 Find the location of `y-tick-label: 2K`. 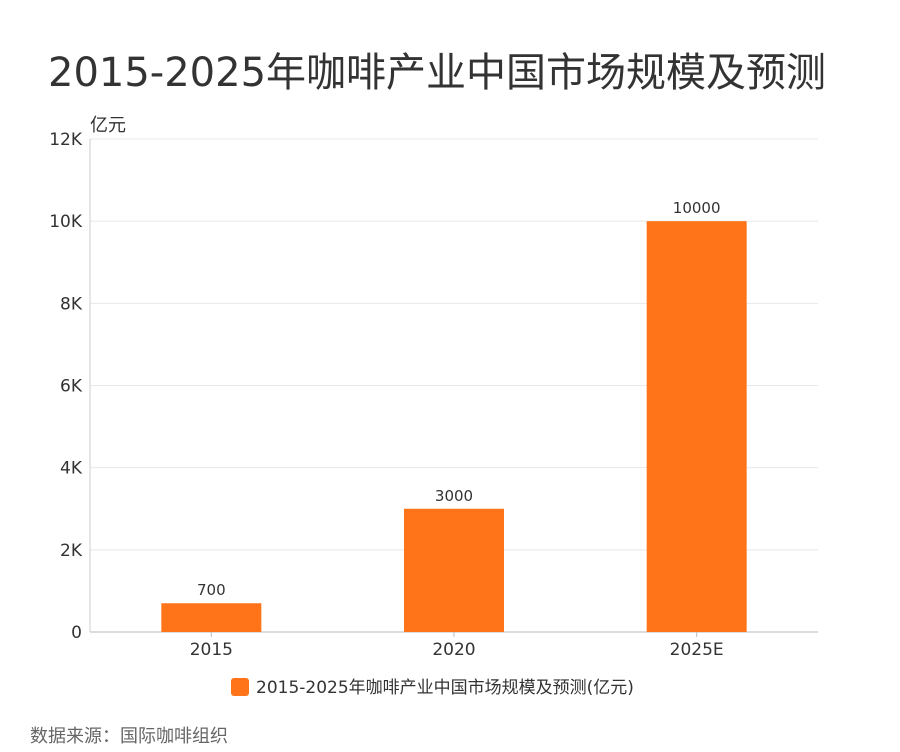

y-tick-label: 2K is located at coordinates (71, 551).